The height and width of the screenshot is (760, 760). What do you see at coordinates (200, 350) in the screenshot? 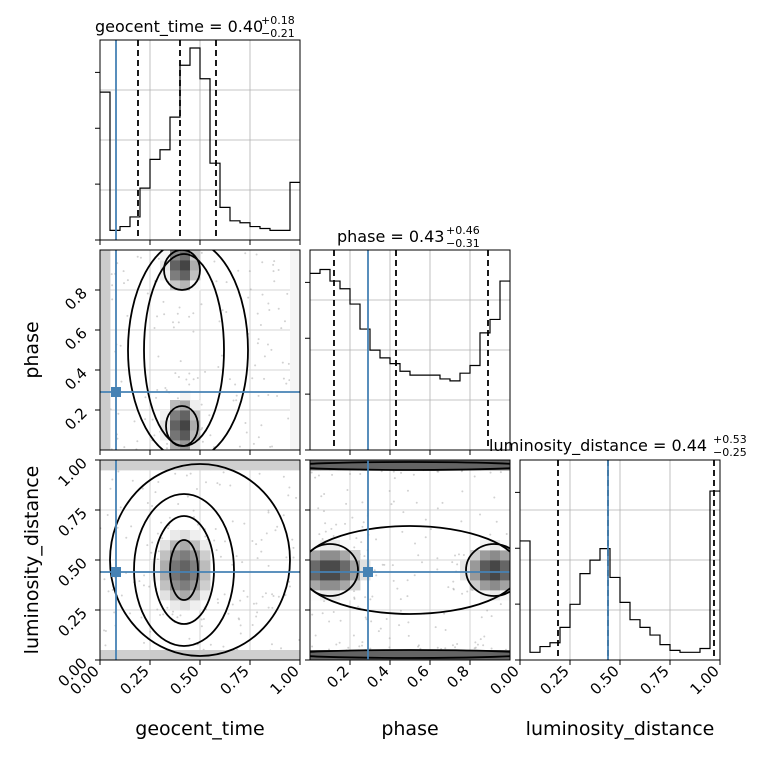
I see `scatter-panel-phase-vs-geocent-time` at bounding box center [200, 350].